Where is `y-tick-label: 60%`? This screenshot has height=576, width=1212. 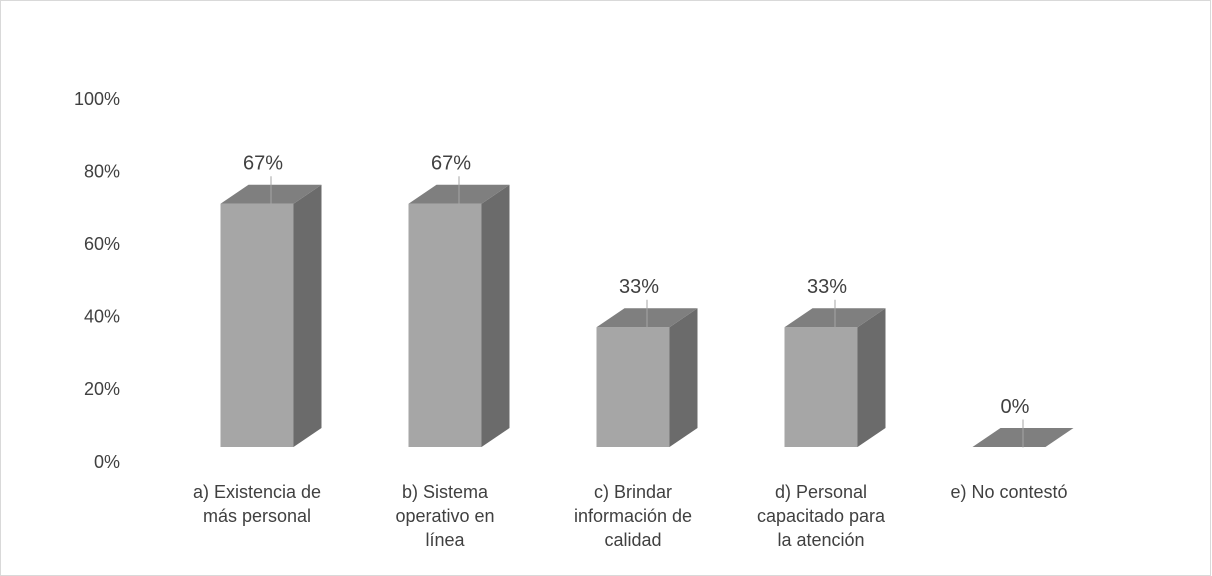
y-tick-label: 60% is located at coordinates (102, 244).